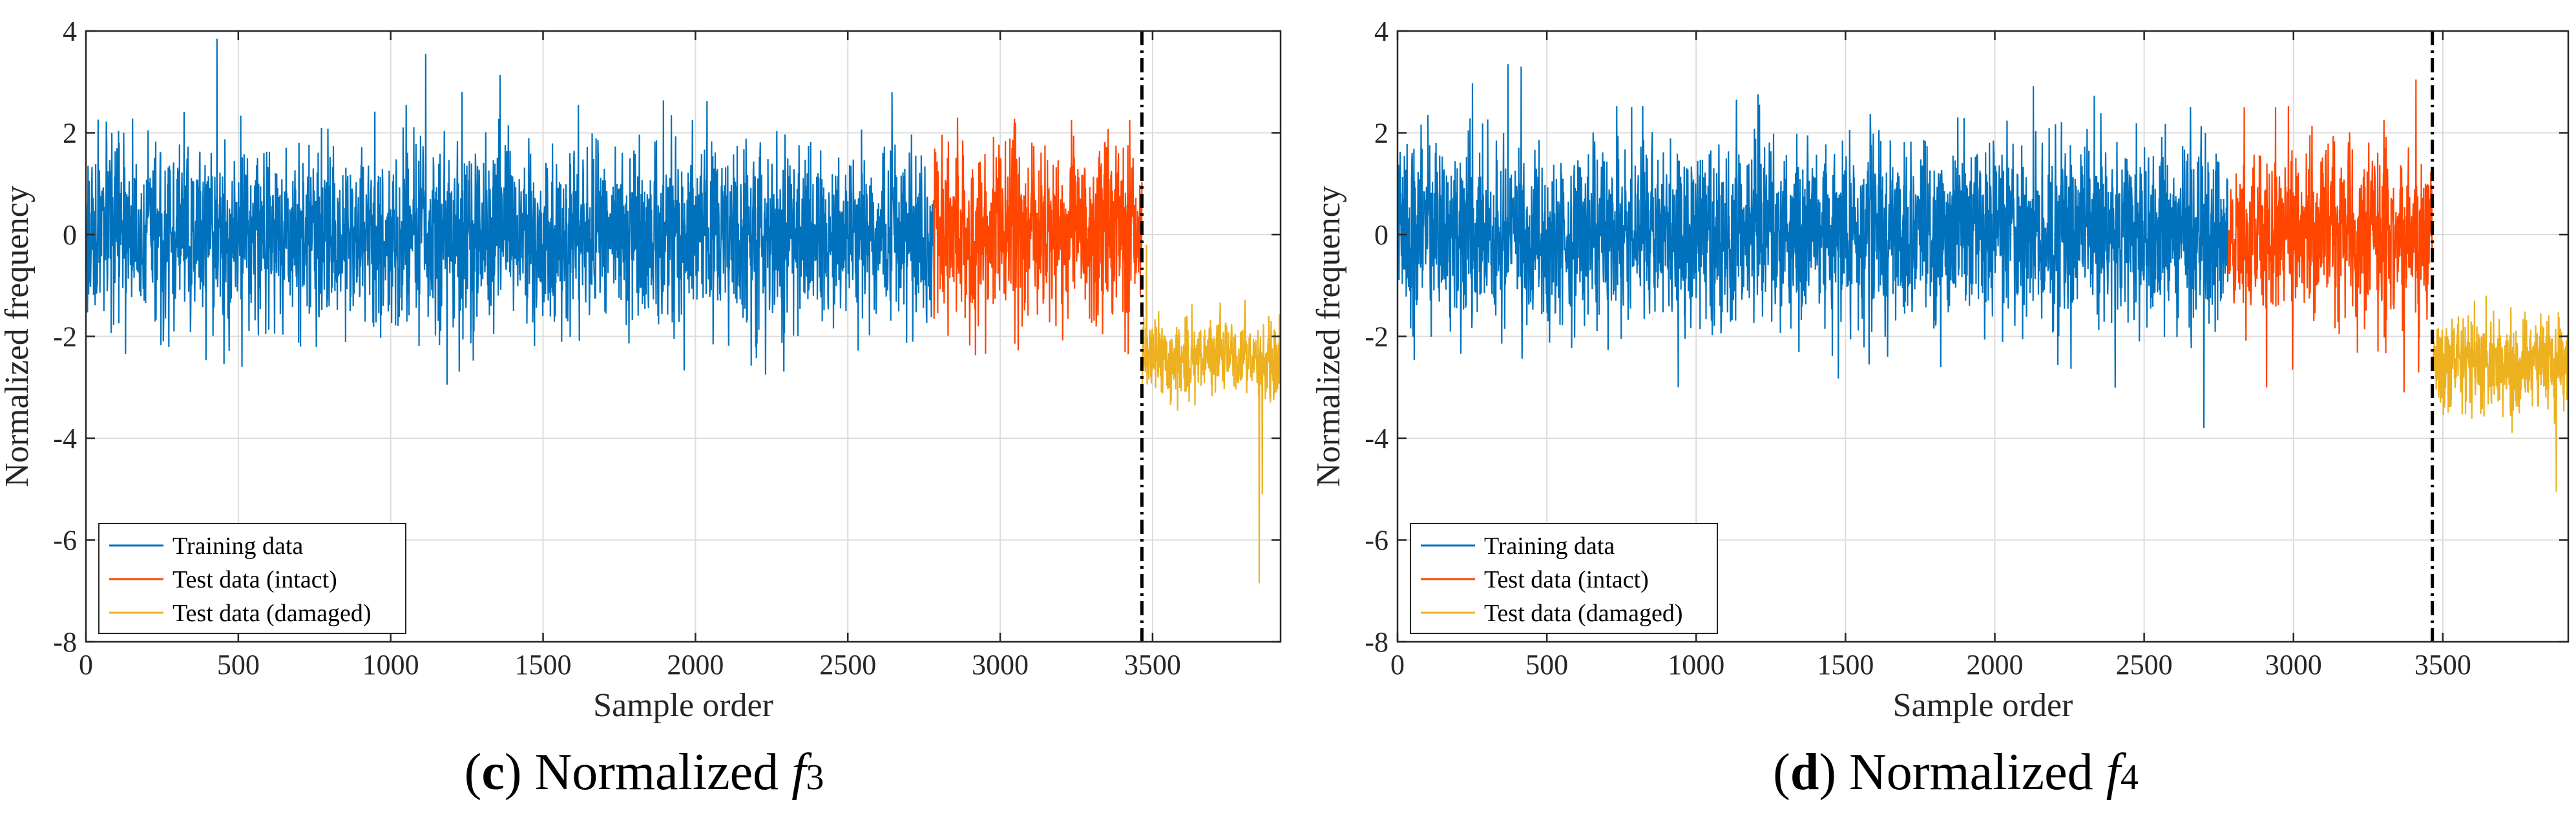  What do you see at coordinates (798, 772) in the screenshot?
I see `caption-c-symbol: f` at bounding box center [798, 772].